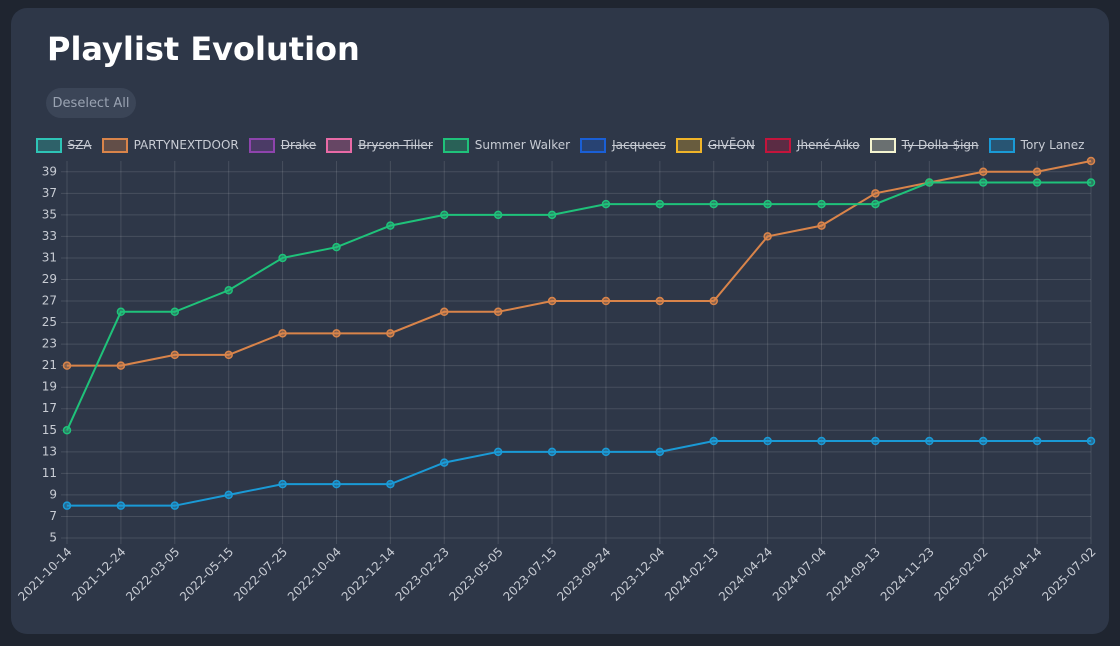 This screenshot has height=646, width=1120. What do you see at coordinates (53, 494) in the screenshot?
I see `y-tick-label: 9` at bounding box center [53, 494].